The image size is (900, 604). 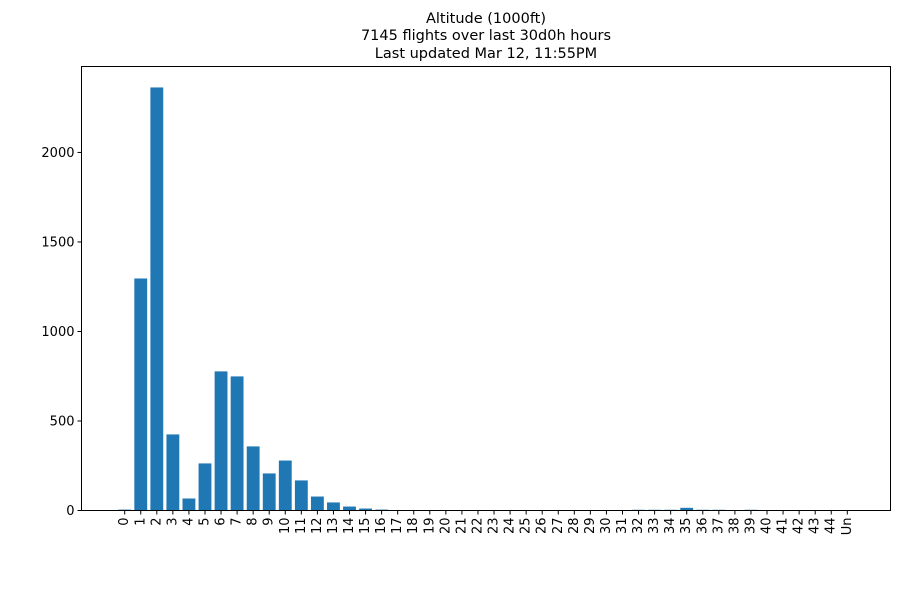 What do you see at coordinates (654, 526) in the screenshot?
I see `x-tick-label: 33` at bounding box center [654, 526].